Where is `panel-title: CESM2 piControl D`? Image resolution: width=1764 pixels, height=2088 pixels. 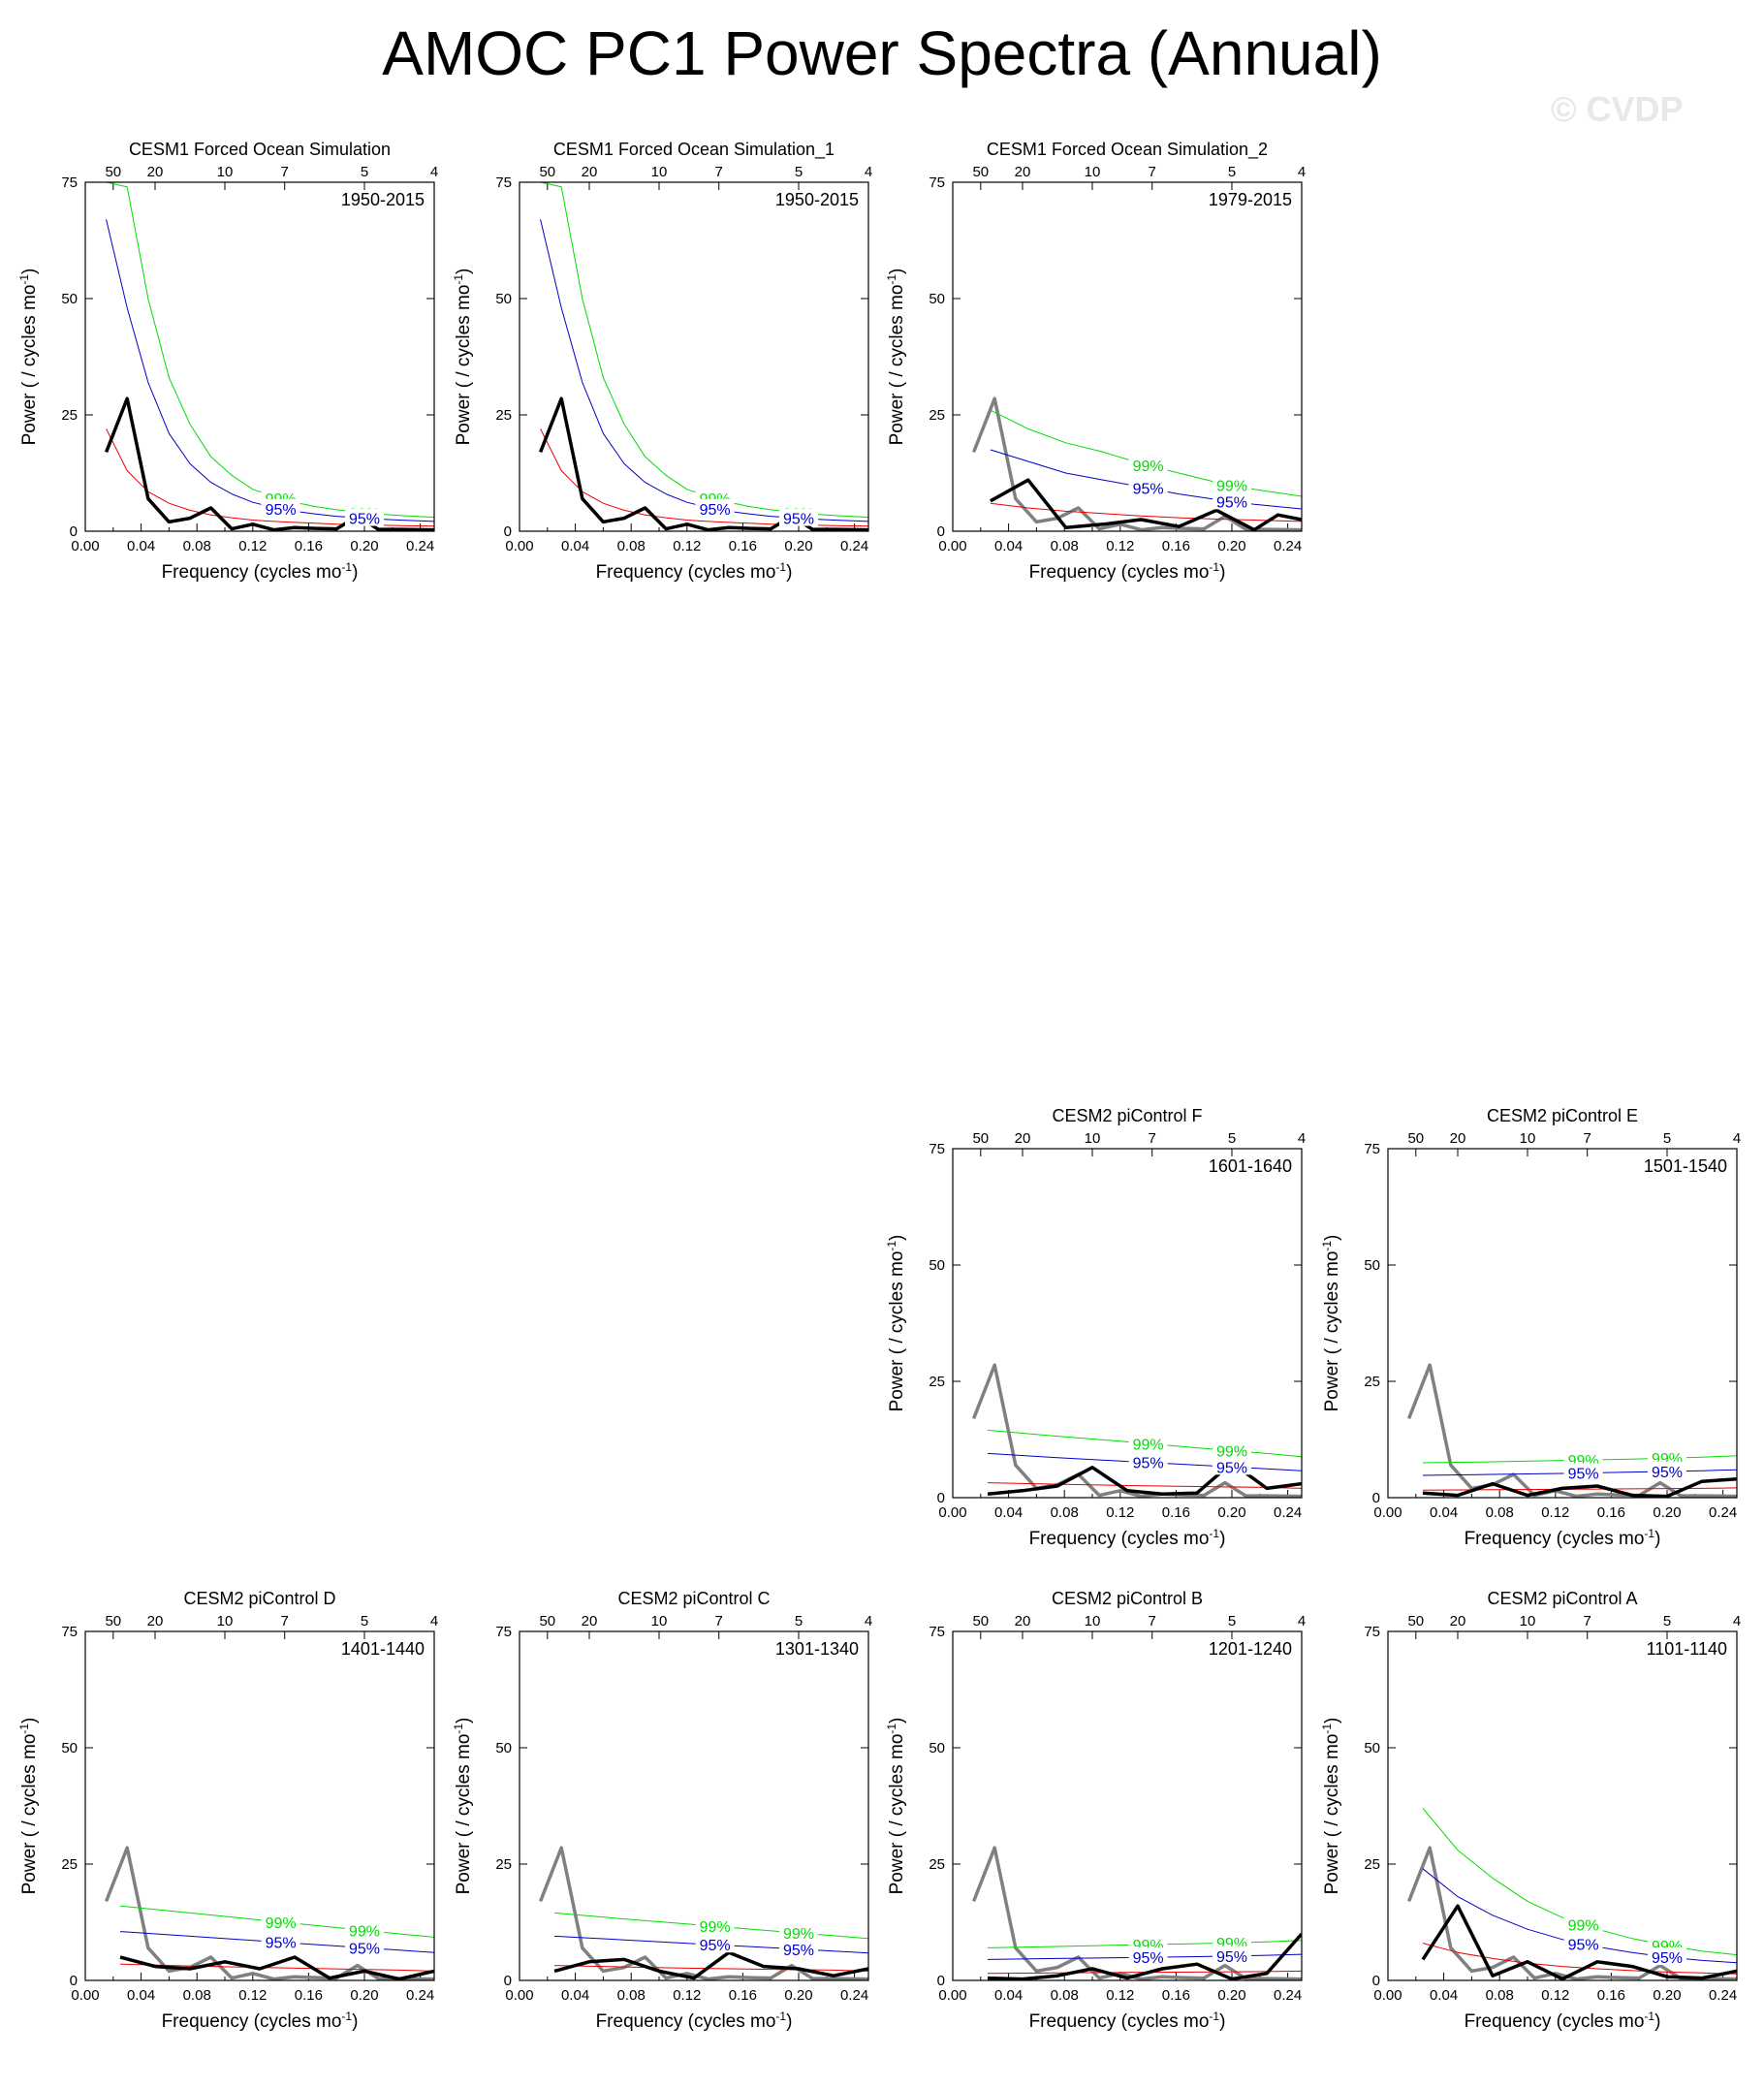
panel-title: CESM2 piControl D is located at coordinates (259, 1598).